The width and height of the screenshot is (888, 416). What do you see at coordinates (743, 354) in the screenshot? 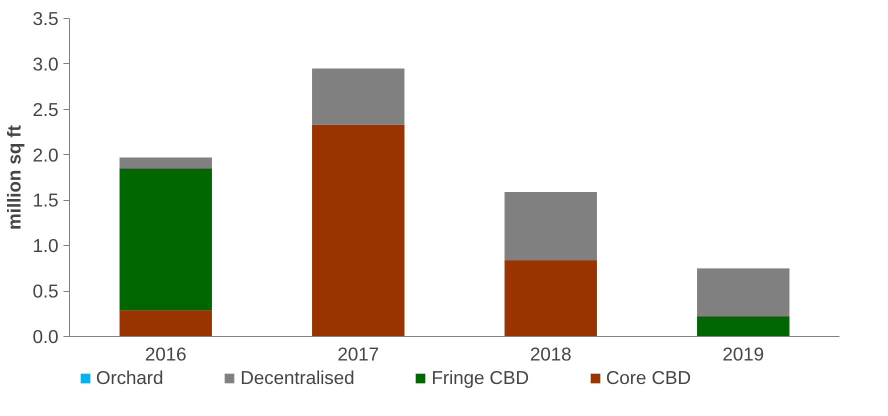
I see `x-tick-label: 2019` at bounding box center [743, 354].